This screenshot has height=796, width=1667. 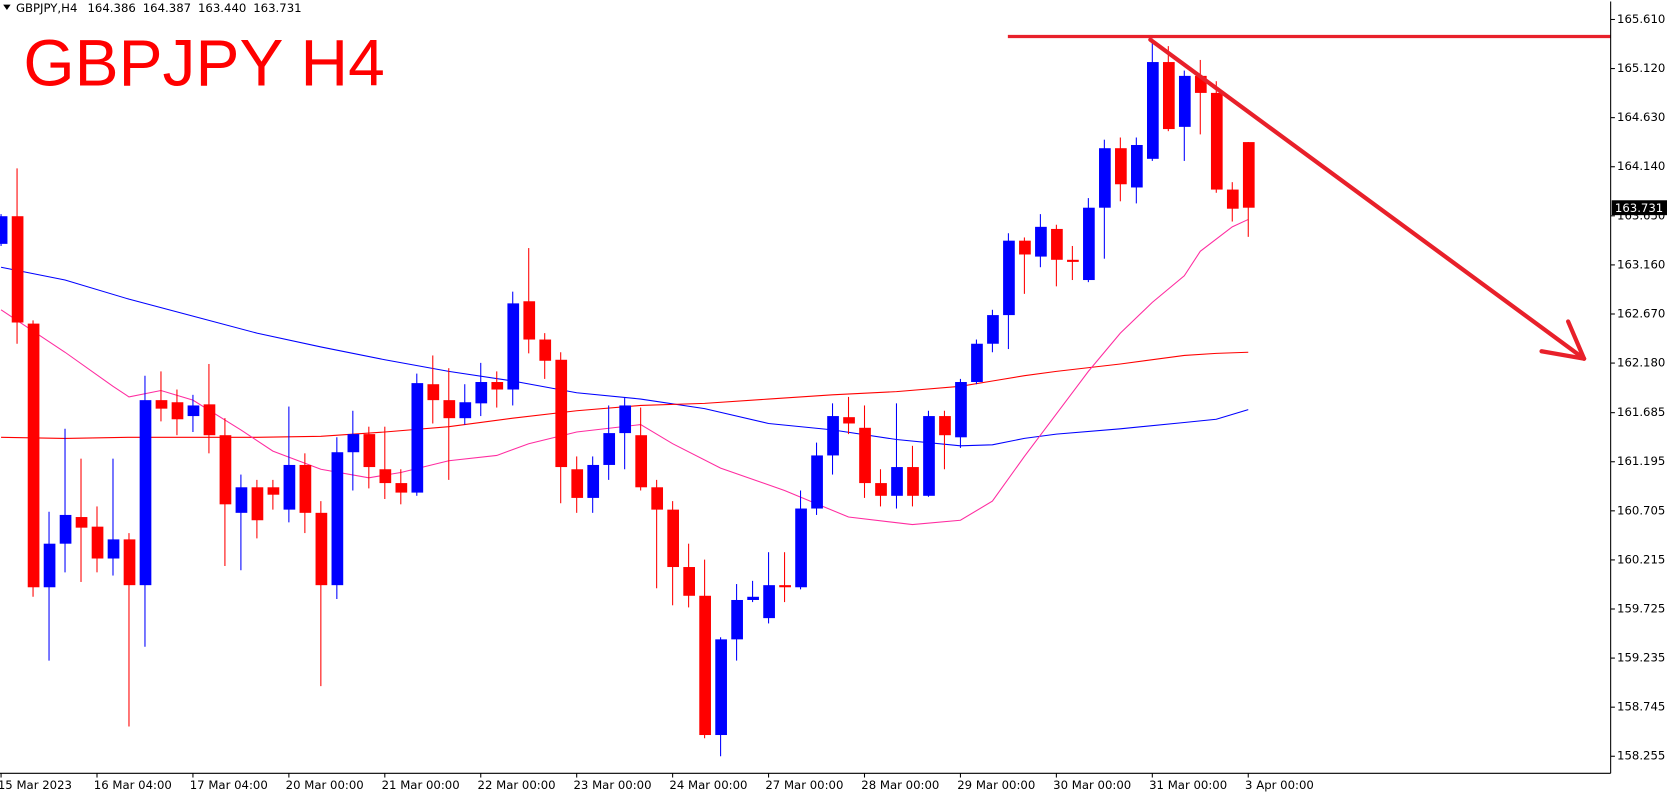 What do you see at coordinates (133, 785) in the screenshot?
I see `x-tick-label: 16 Mar 04:00` at bounding box center [133, 785].